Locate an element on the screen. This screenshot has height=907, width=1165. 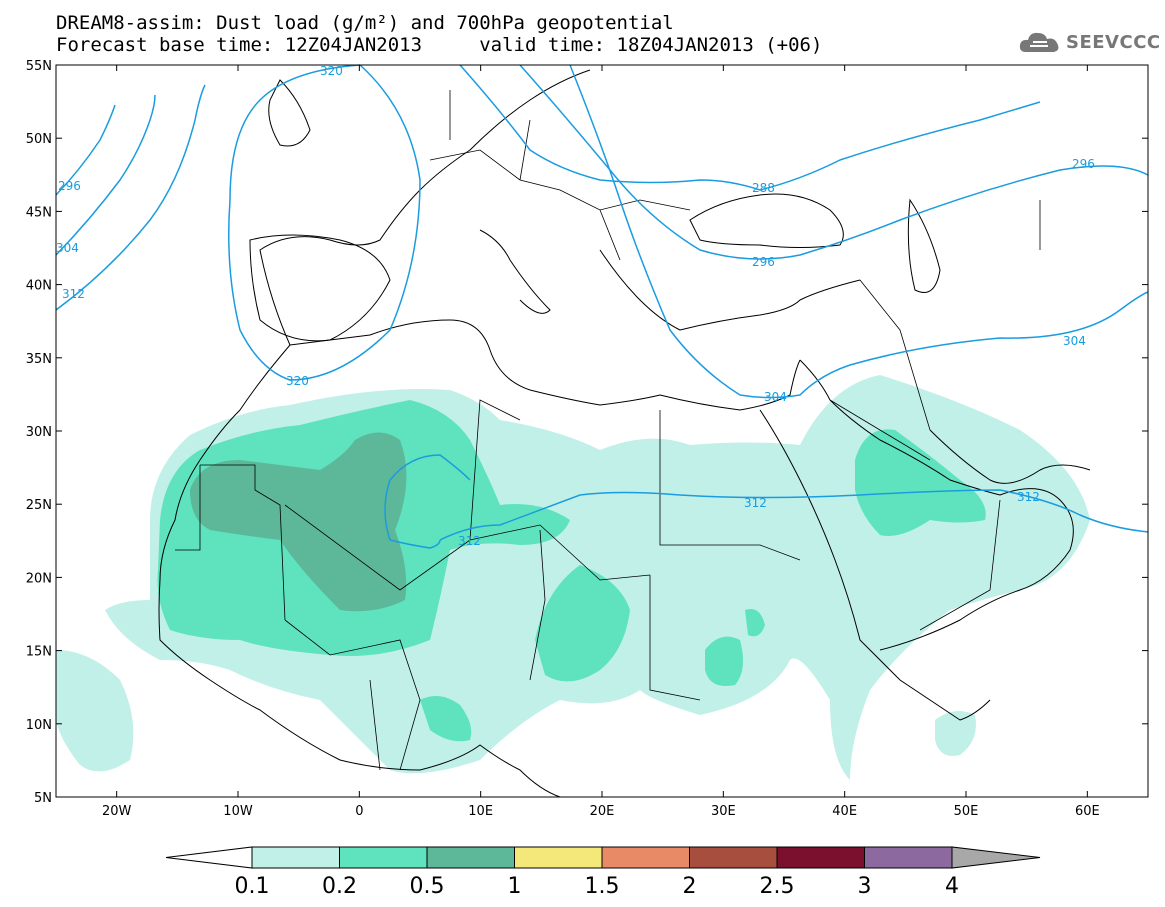
y-tick-label: 30N is located at coordinates (39, 432).